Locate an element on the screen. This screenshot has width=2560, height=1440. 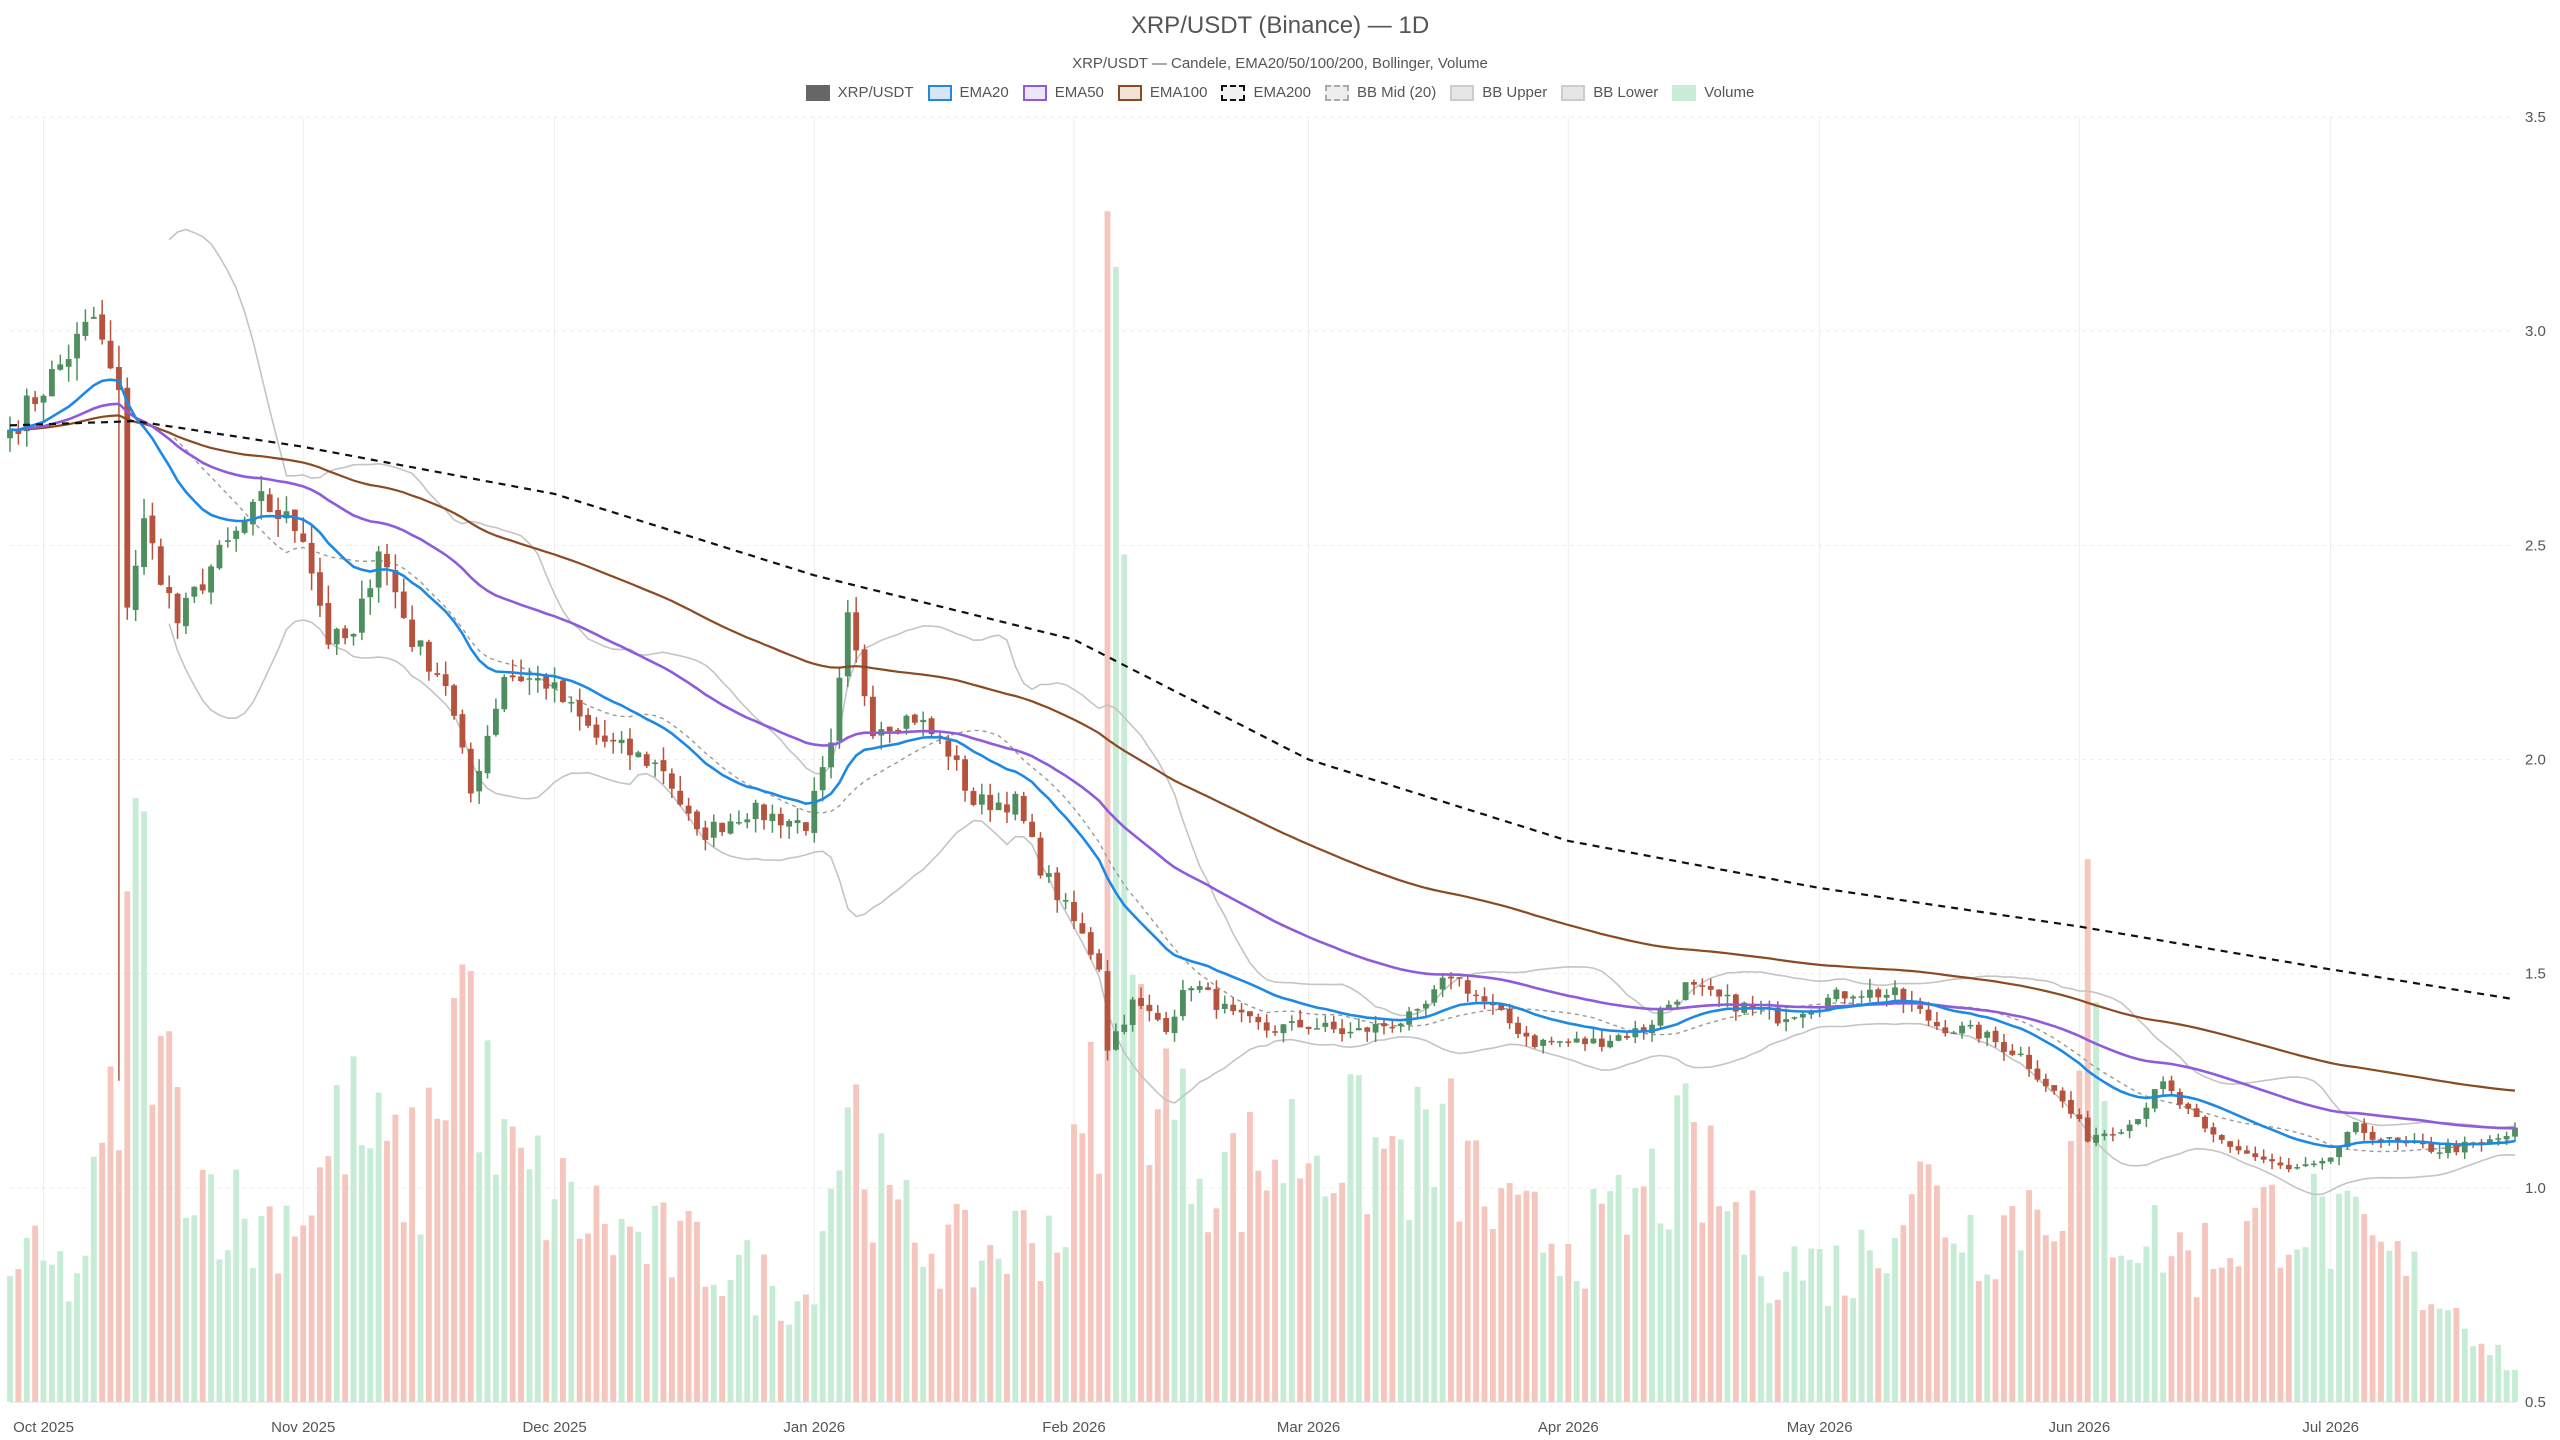
legend-item-bbupper: BB Upper is located at coordinates (1498, 92).